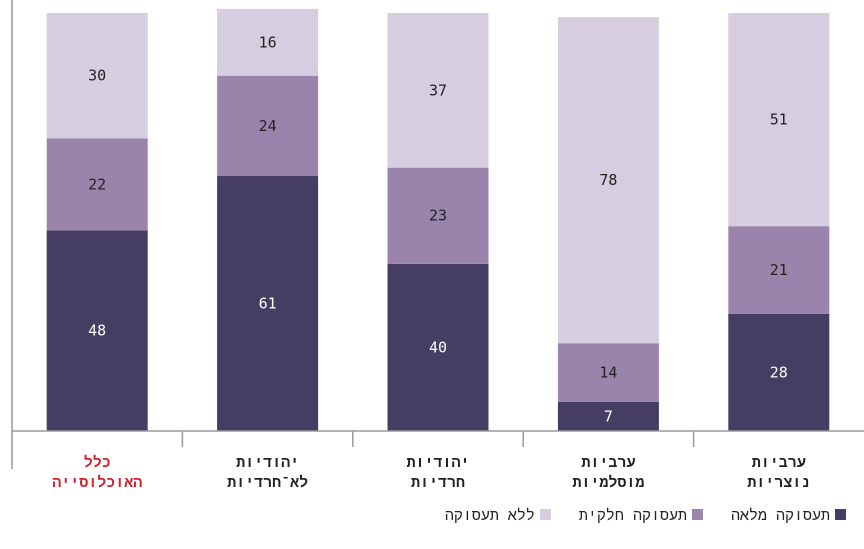 The width and height of the screenshot is (864, 549). Describe the element at coordinates (778, 482) in the screenshot. I see `category-label: נוצריות` at that location.